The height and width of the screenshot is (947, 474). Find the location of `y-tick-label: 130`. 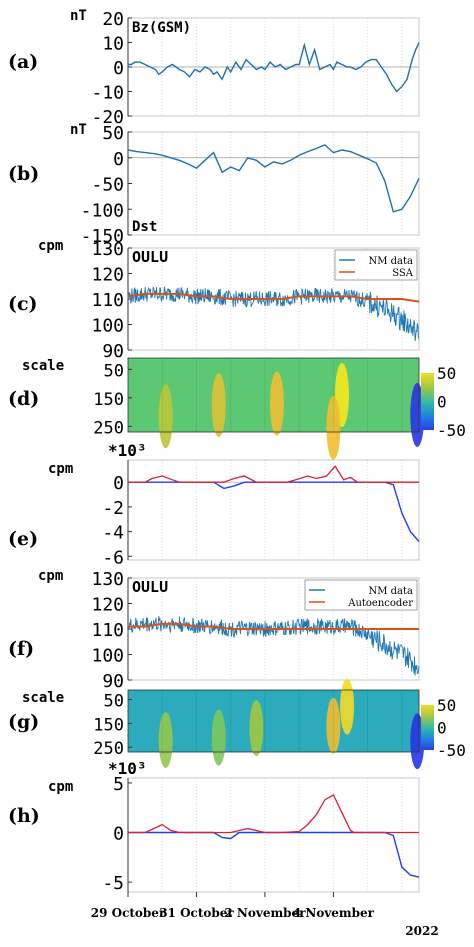

y-tick-label: 130 is located at coordinates (107, 249).